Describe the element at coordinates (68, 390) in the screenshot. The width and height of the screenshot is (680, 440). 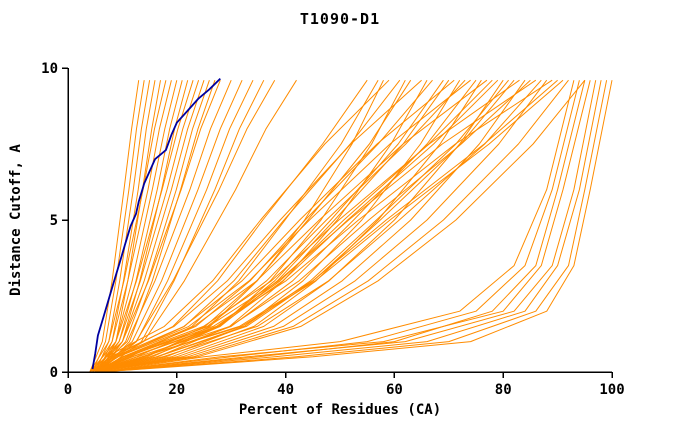
I see `x-tick-label: 0` at that location.